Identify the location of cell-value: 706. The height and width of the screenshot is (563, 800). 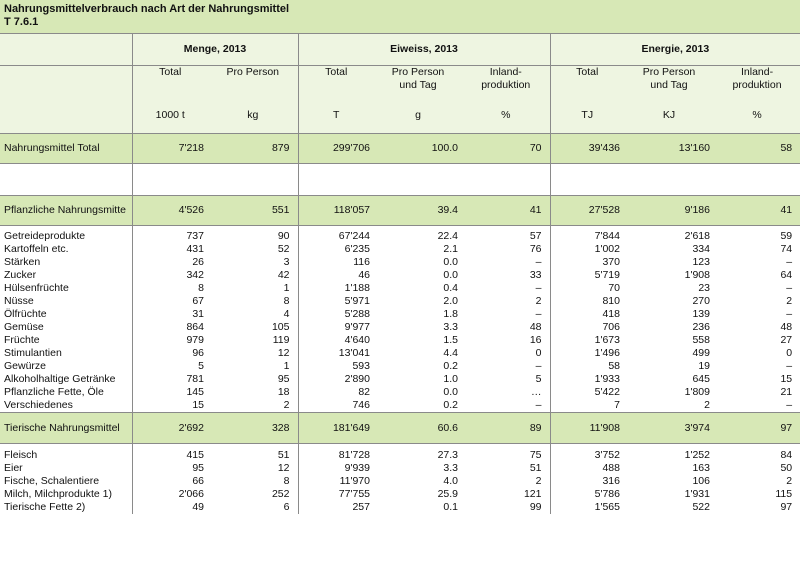
(586, 327).